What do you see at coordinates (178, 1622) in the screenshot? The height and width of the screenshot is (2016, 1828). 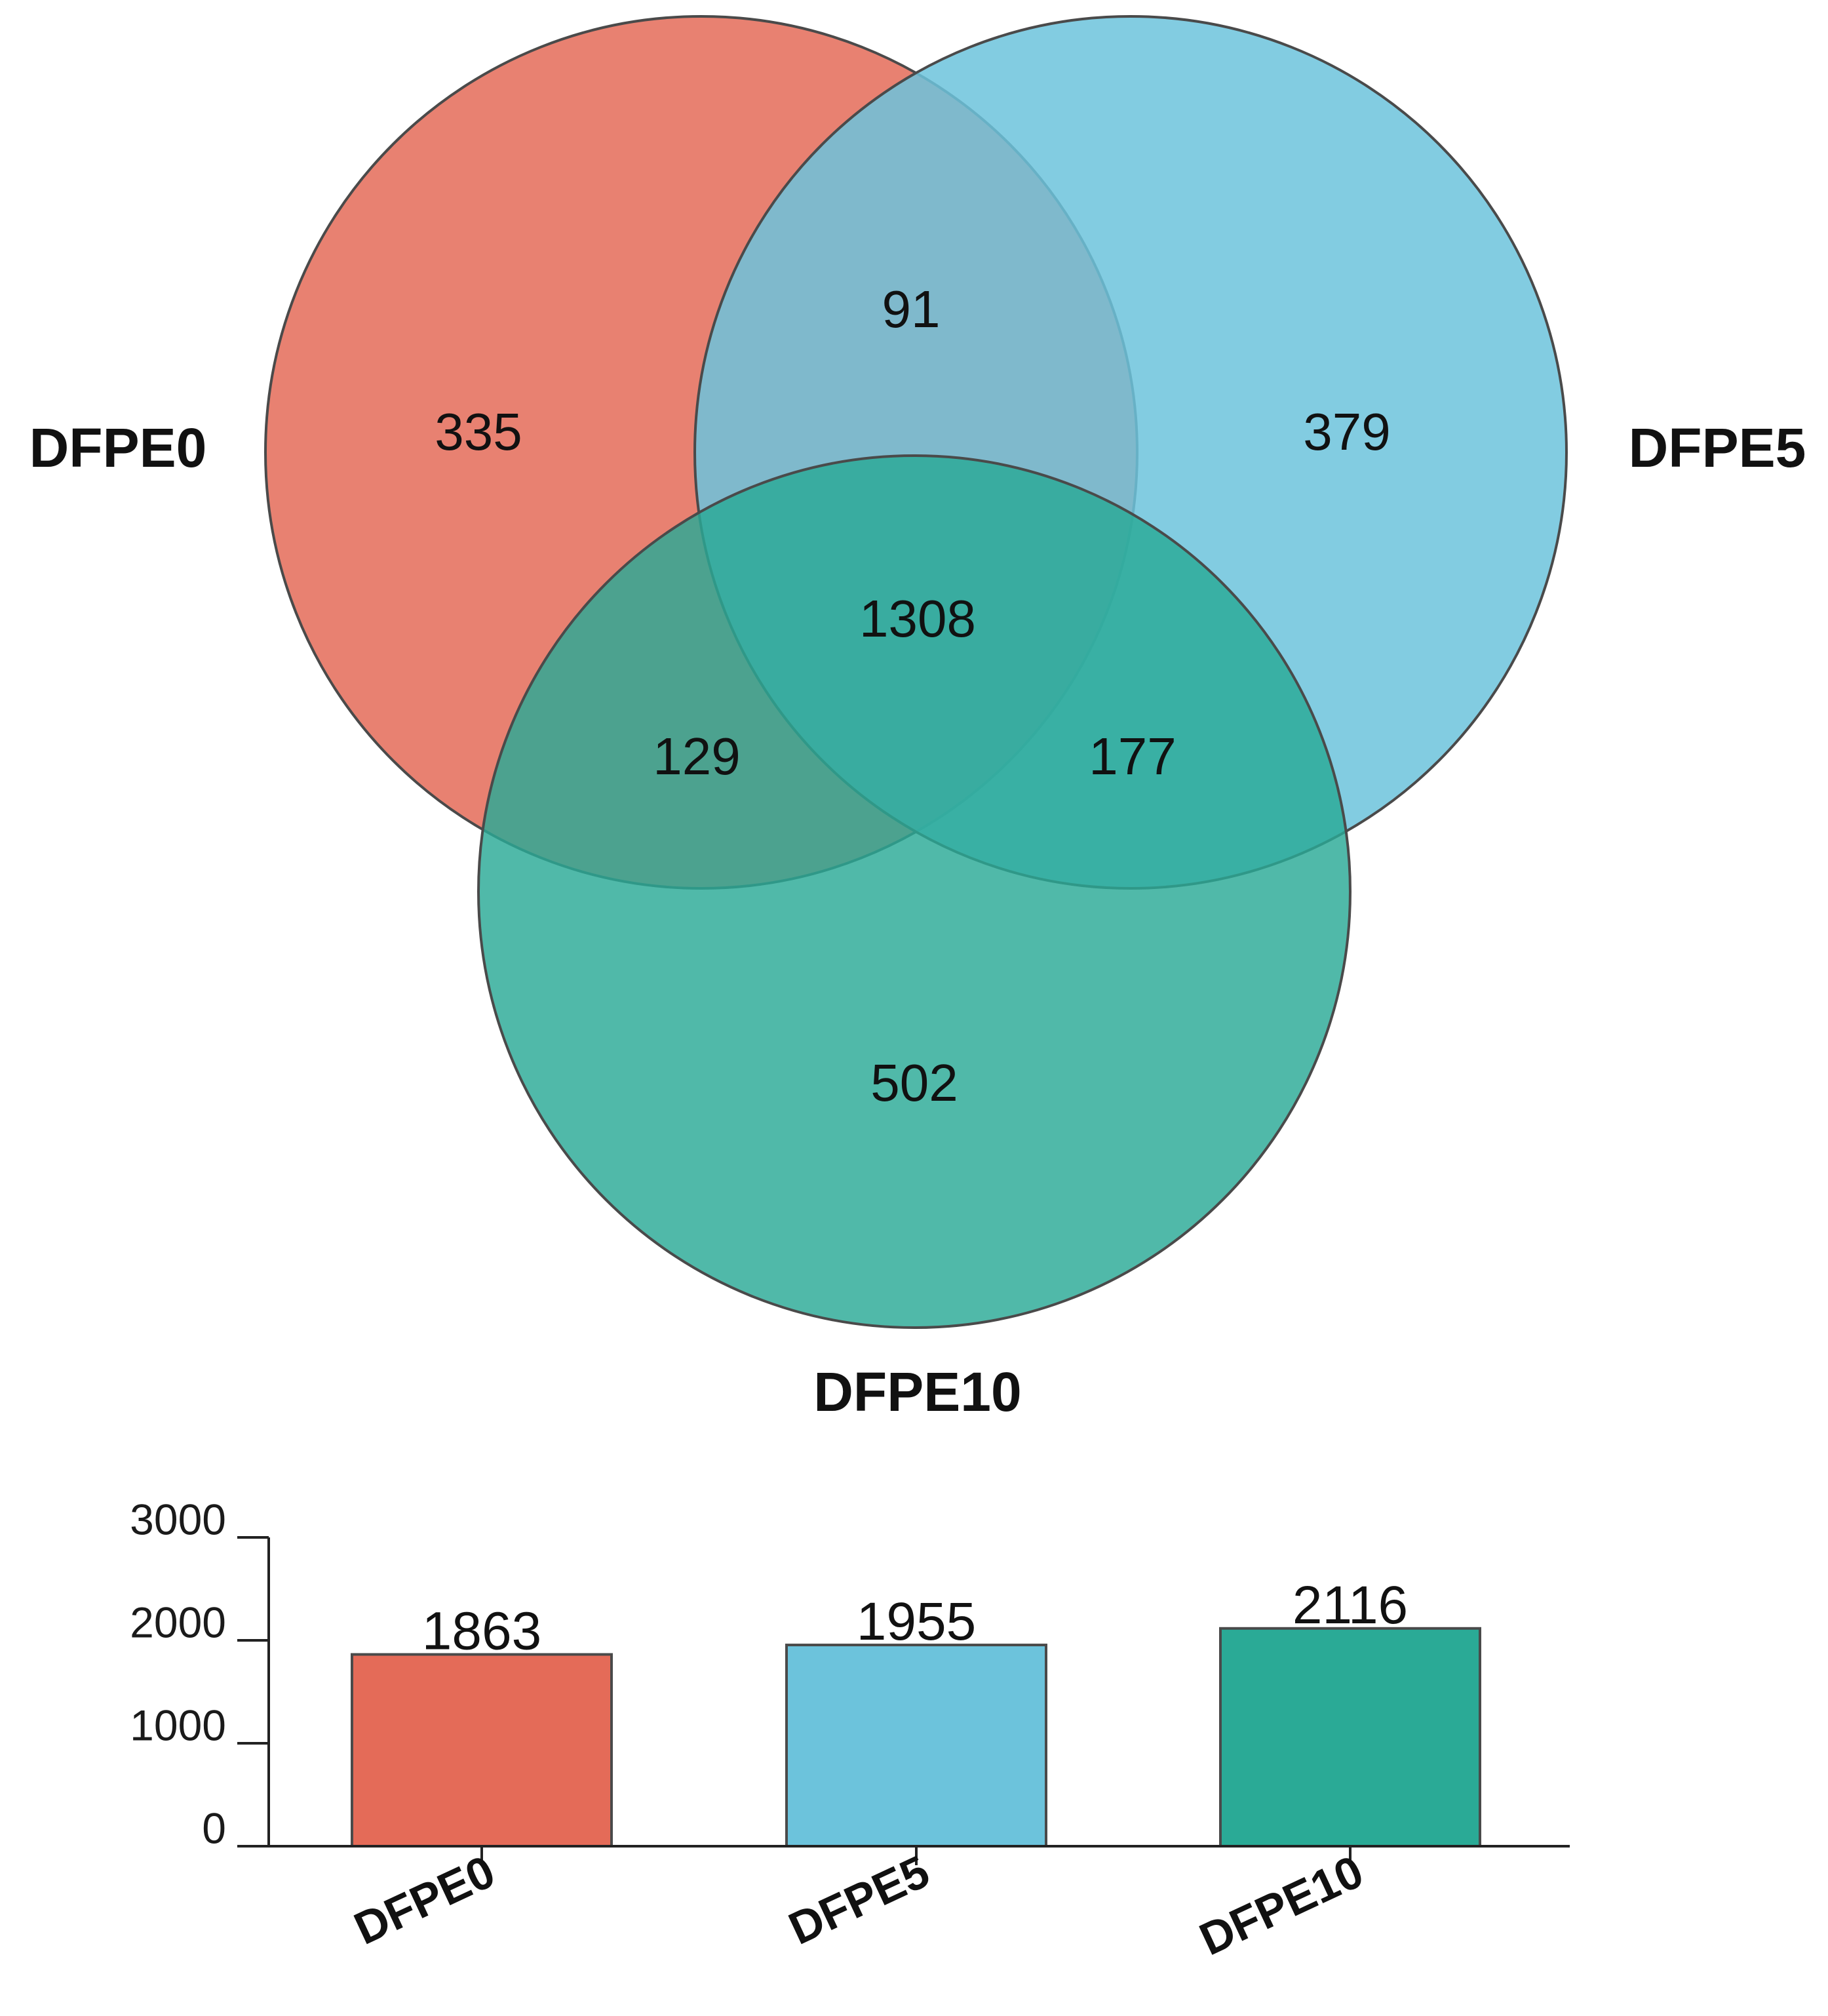 I see `y-tick-label-2000: 2000` at bounding box center [178, 1622].